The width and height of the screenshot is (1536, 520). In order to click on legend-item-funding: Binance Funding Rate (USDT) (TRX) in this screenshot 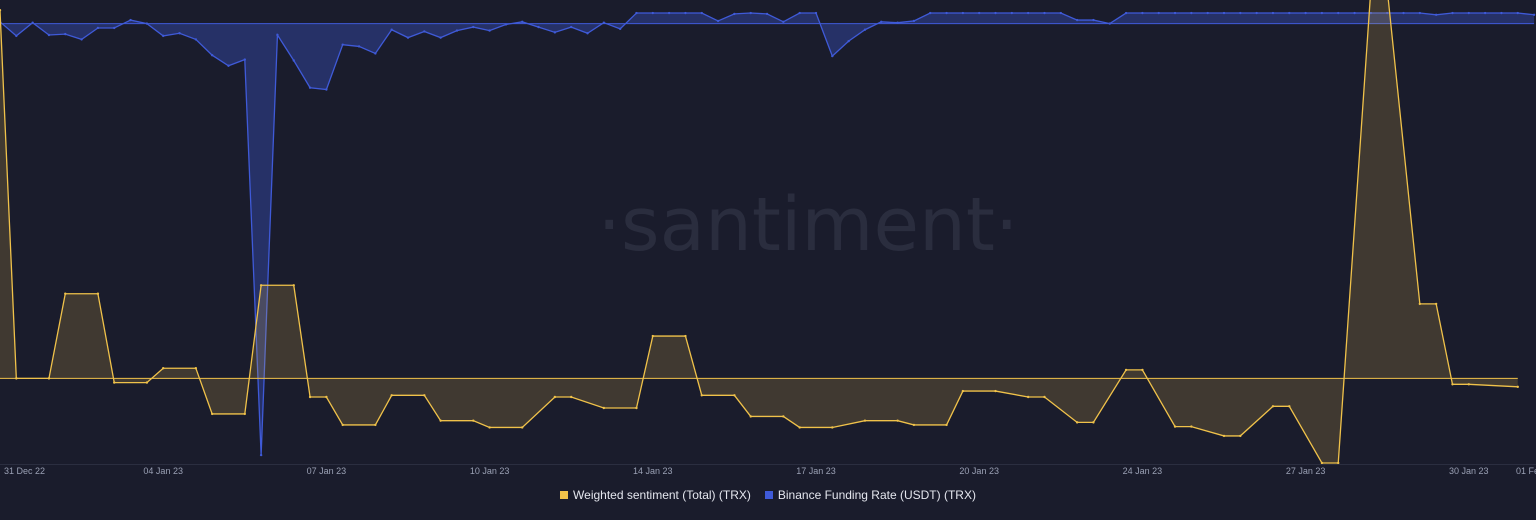, I will do `click(870, 495)`.